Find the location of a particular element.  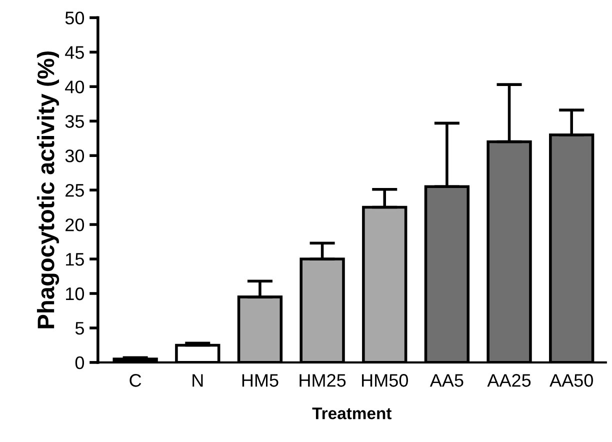

y-tick-label: 0 is located at coordinates (79, 363).